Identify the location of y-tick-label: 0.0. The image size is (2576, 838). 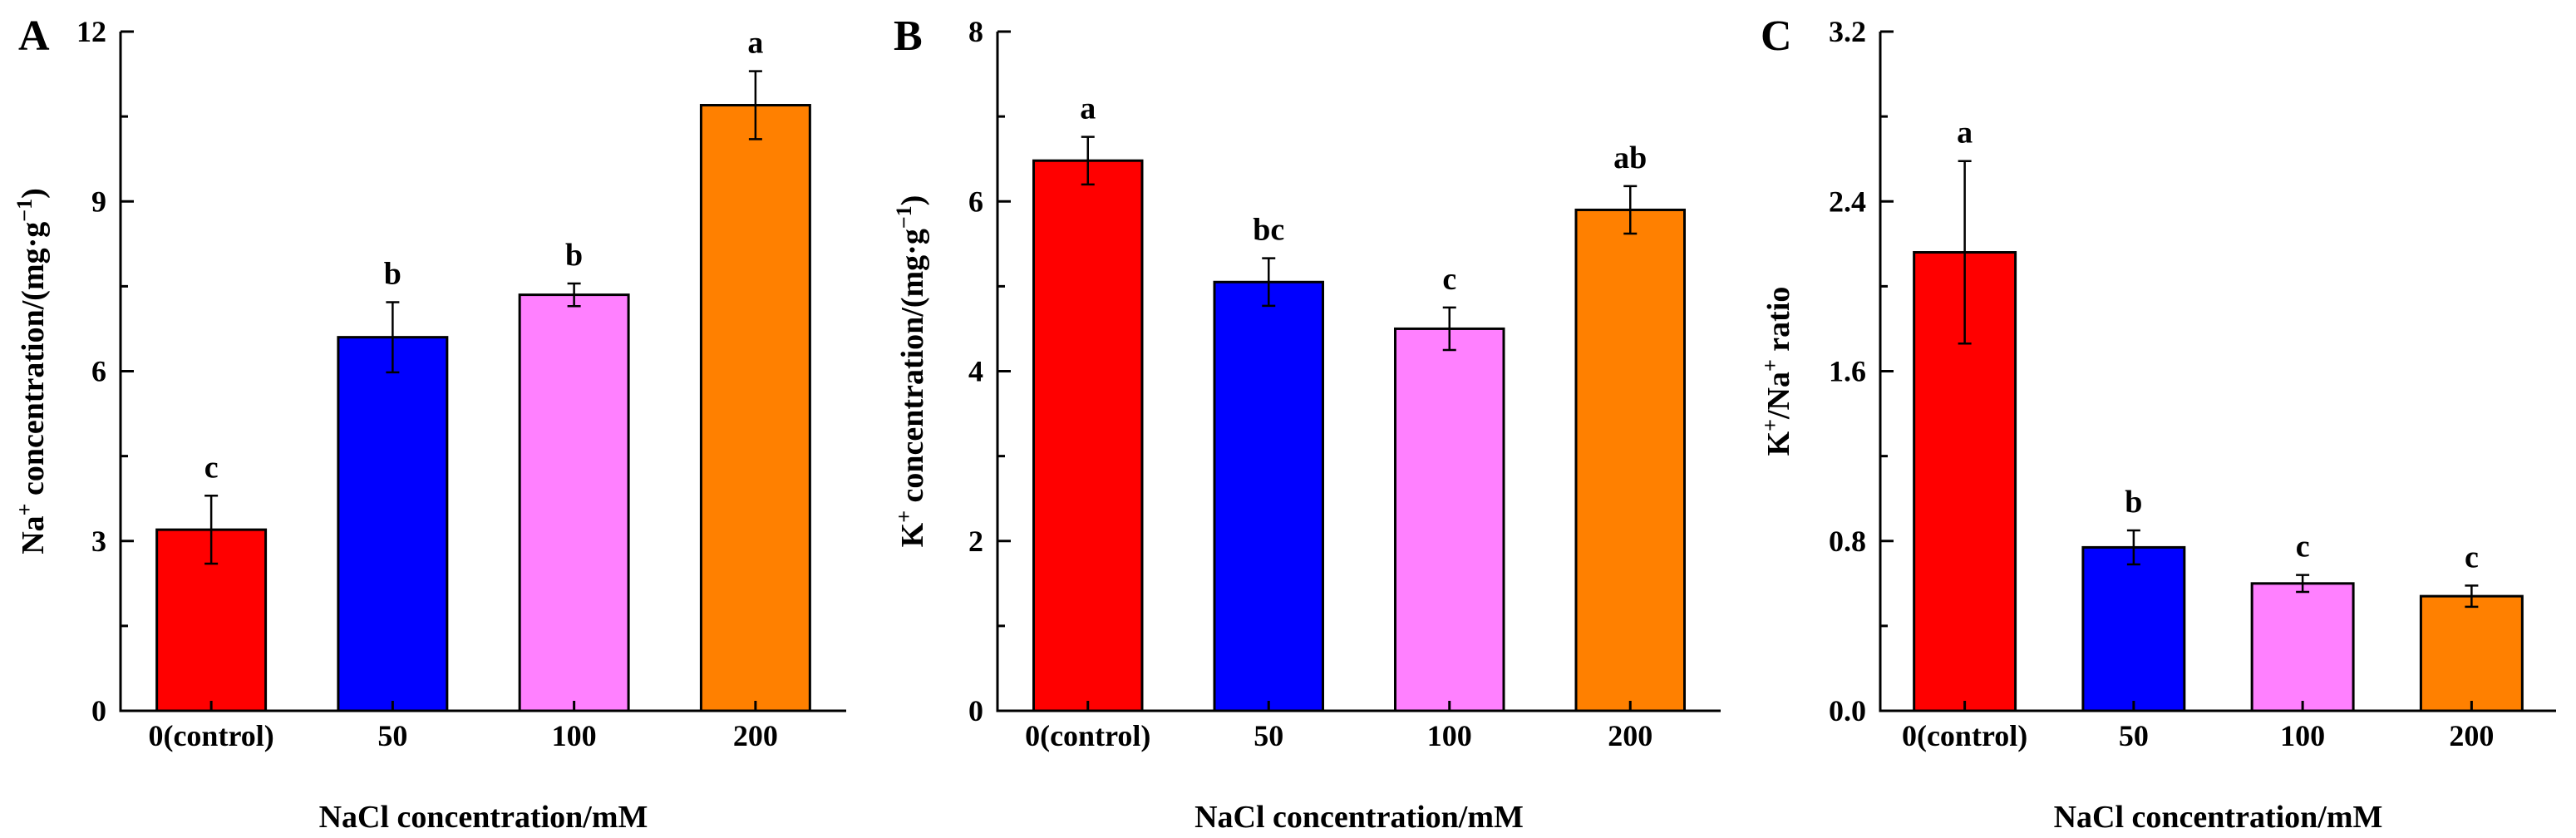
(1847, 711).